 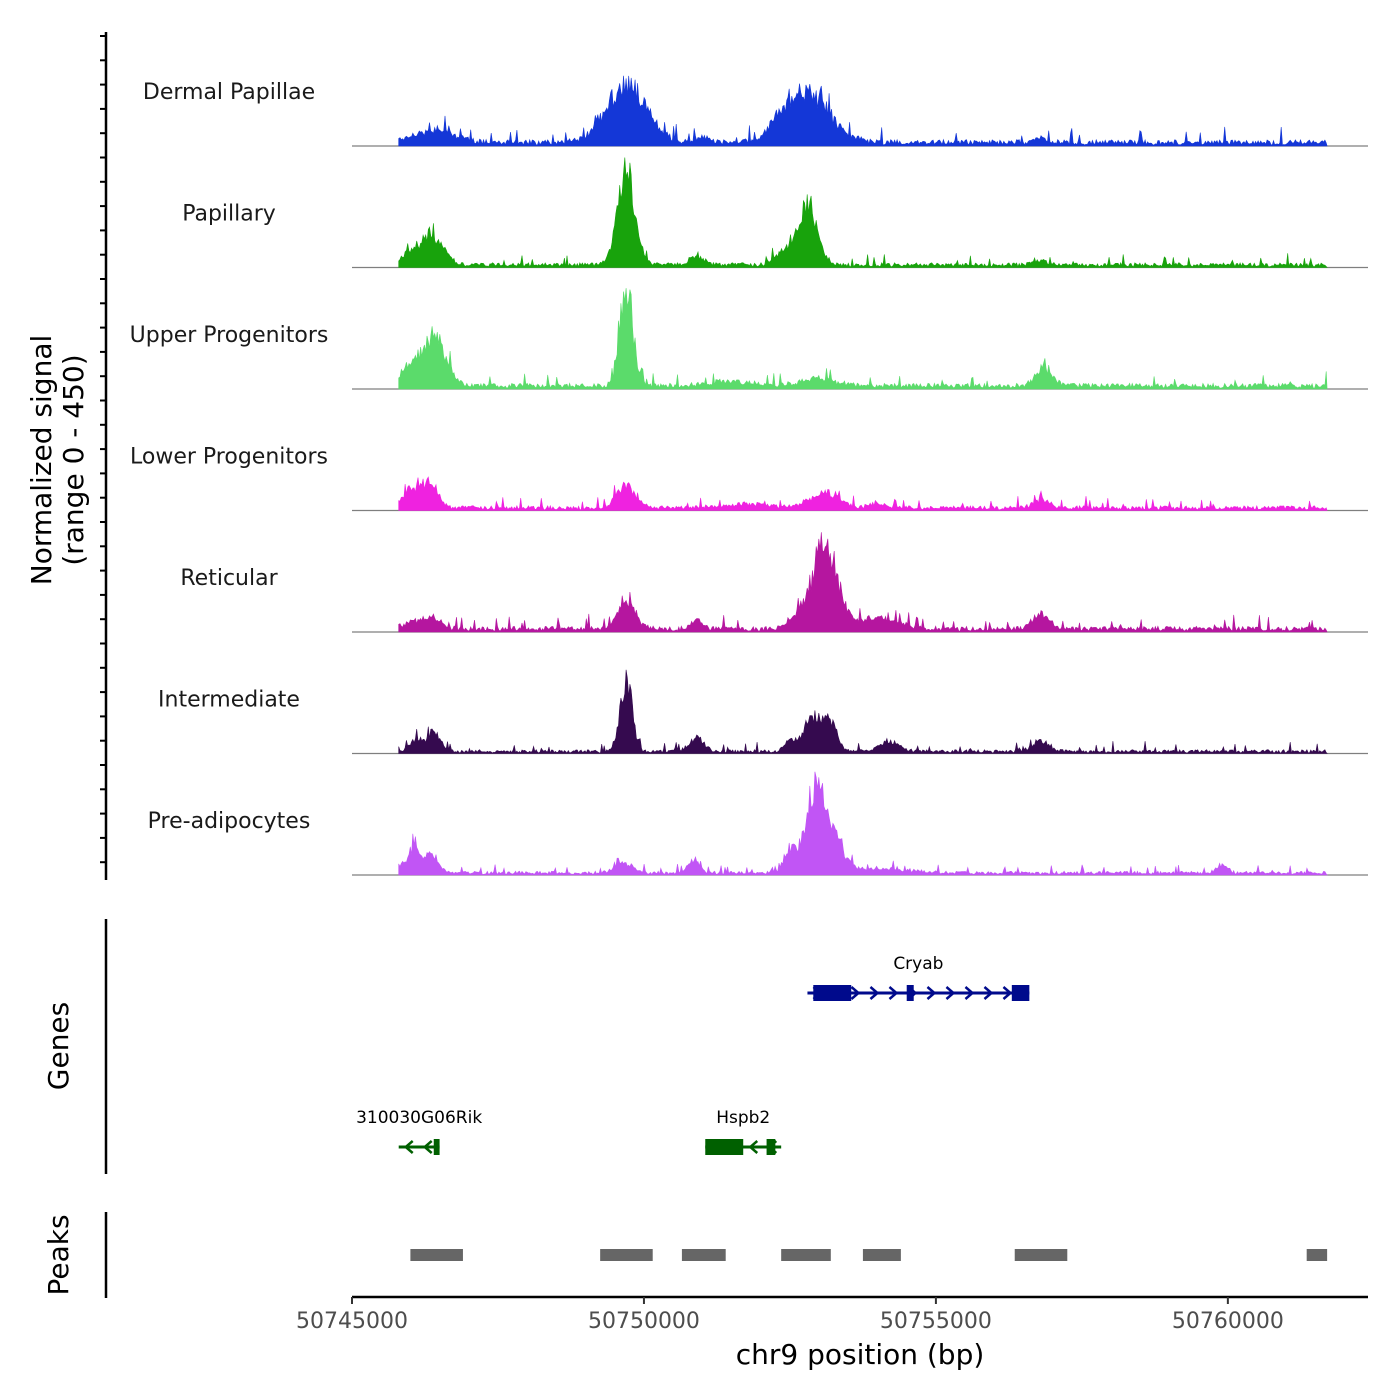 I want to click on genes-track: Cryab 310030G06Rik Hspb2, so click(x=693, y=1054).